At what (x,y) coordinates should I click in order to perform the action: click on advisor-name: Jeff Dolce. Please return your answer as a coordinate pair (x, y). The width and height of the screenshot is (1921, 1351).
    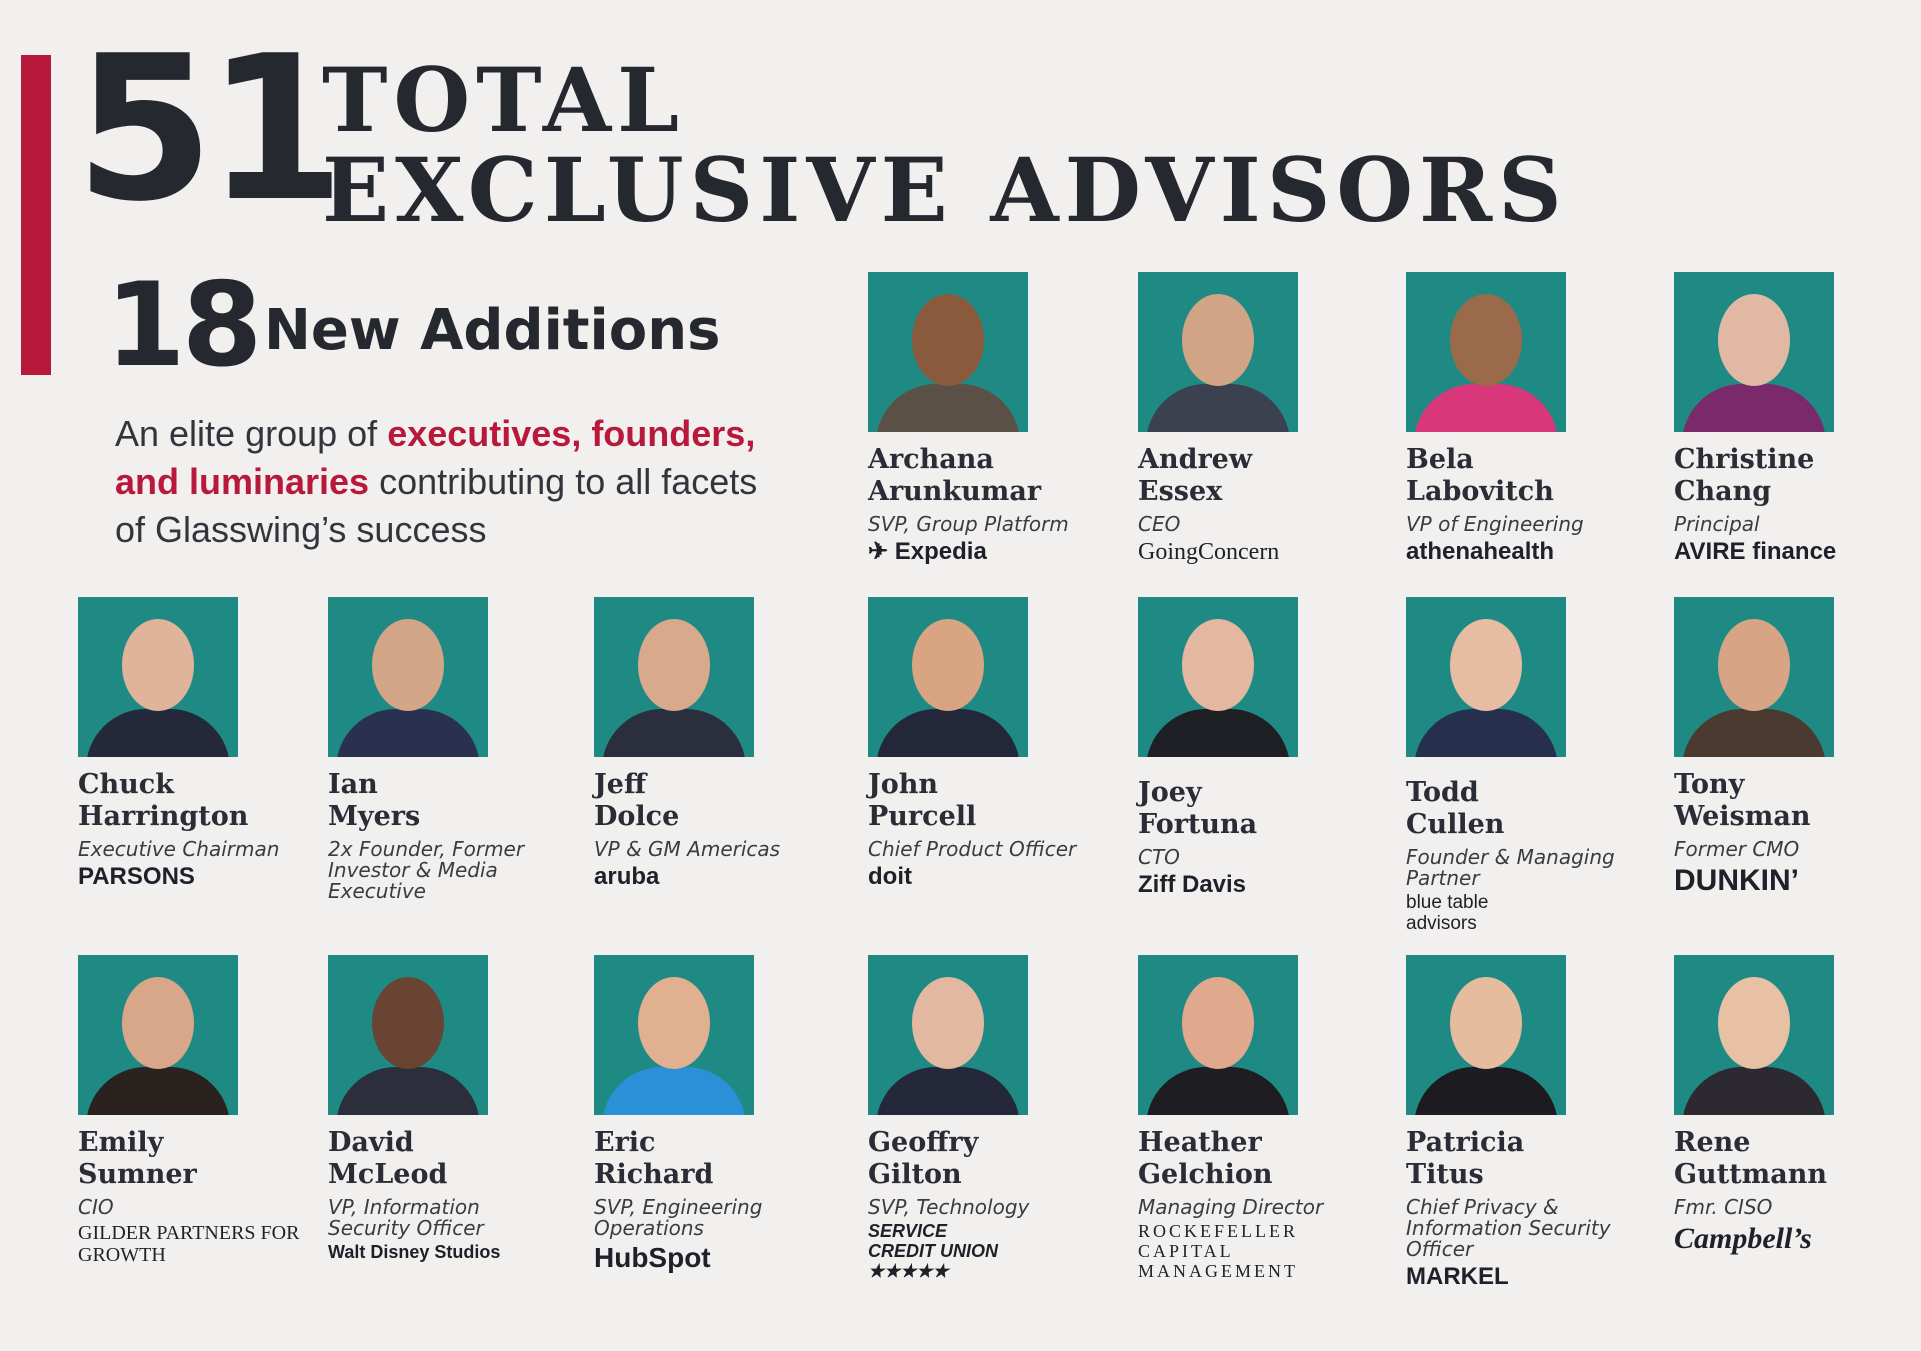
    Looking at the image, I should click on (709, 801).